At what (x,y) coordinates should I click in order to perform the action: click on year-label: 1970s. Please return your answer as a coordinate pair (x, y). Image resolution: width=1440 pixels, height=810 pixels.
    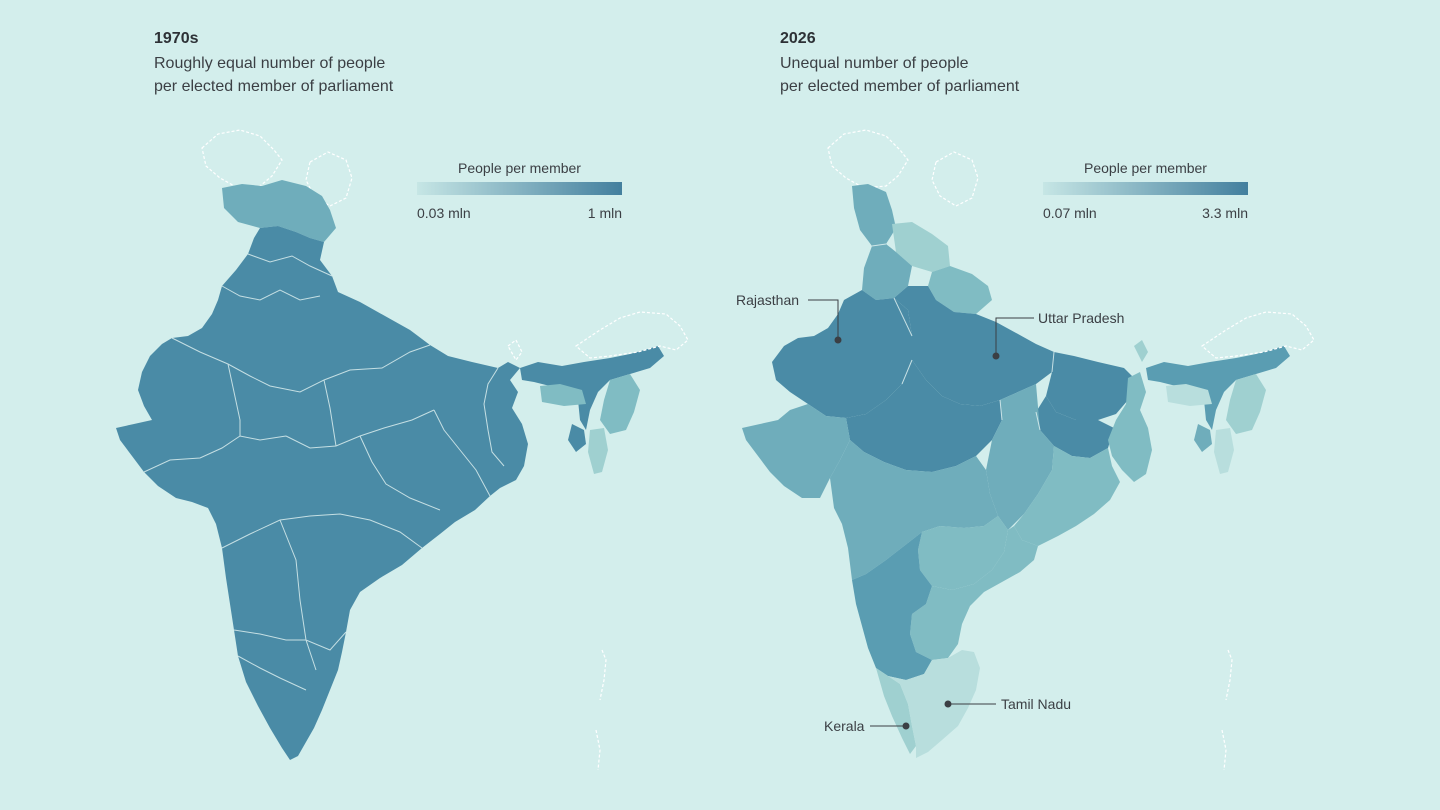
    Looking at the image, I should click on (176, 38).